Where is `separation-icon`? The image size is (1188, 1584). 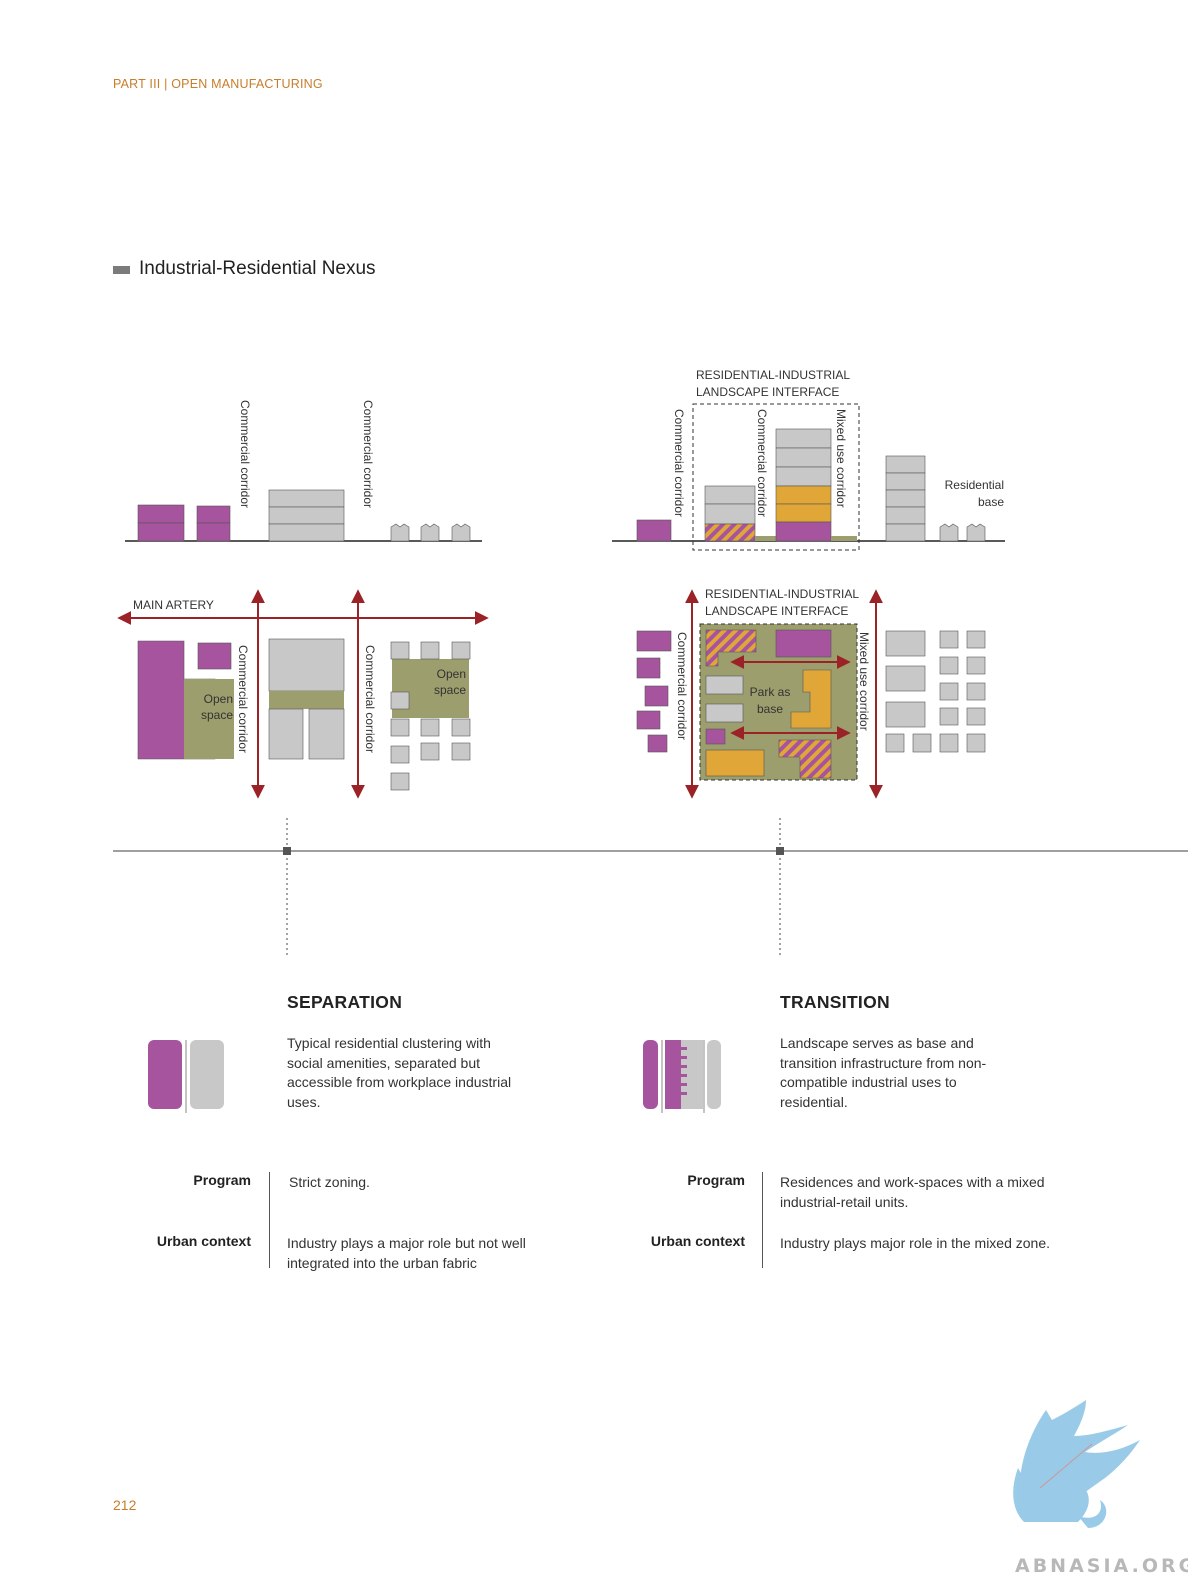
separation-icon is located at coordinates (186, 1076).